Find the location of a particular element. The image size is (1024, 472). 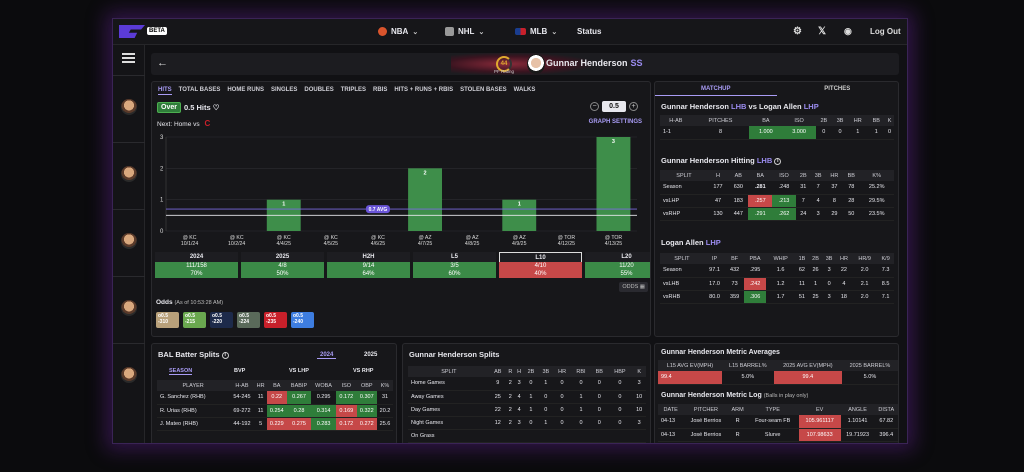

bvp-tab: BVP is located at coordinates (240, 371).